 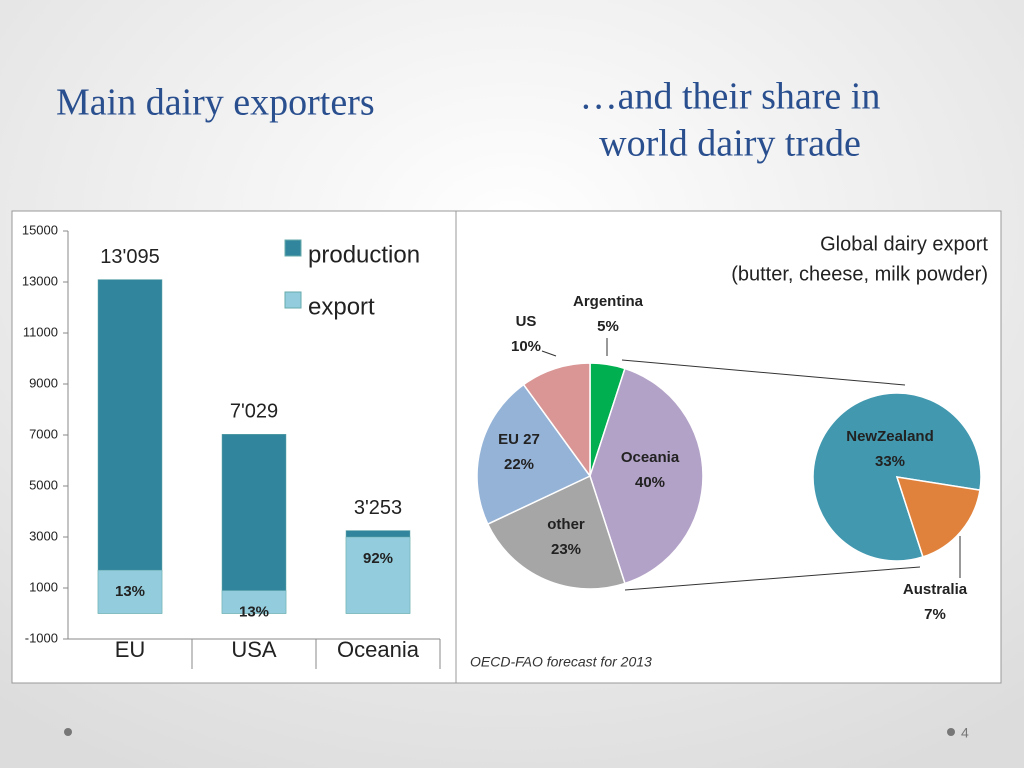 What do you see at coordinates (378, 649) in the screenshot?
I see `x-tick-label: Oceania` at bounding box center [378, 649].